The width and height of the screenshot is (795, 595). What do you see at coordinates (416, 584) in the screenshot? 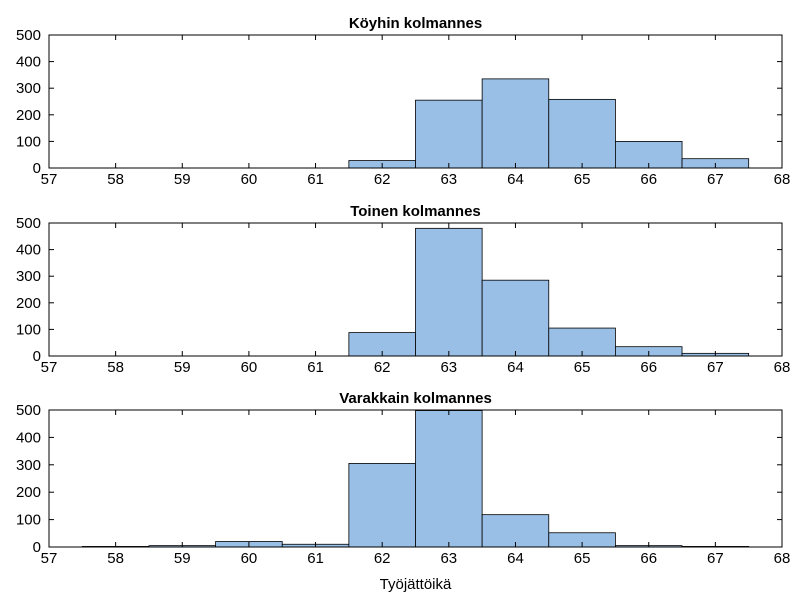
I see `x-axis-label: Työjättöikä` at bounding box center [416, 584].